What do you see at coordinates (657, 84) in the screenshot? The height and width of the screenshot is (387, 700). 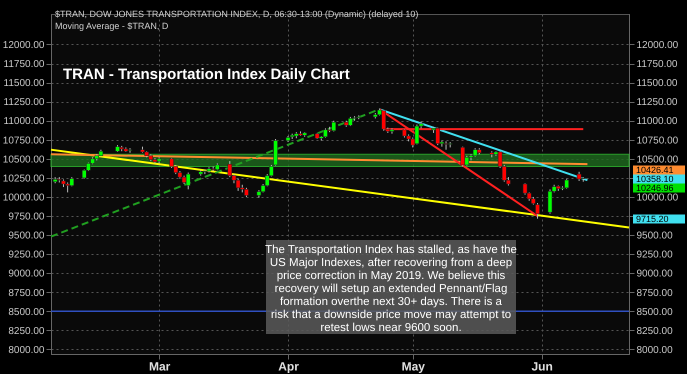 I see `y2-tick-label: 11500.00` at bounding box center [657, 84].